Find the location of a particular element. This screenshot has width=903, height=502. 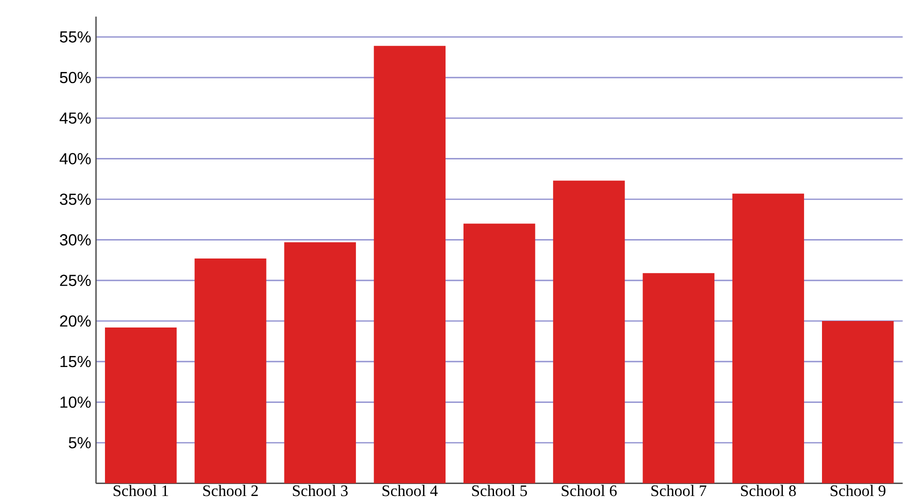

x-tick-label: School 6 is located at coordinates (589, 490).